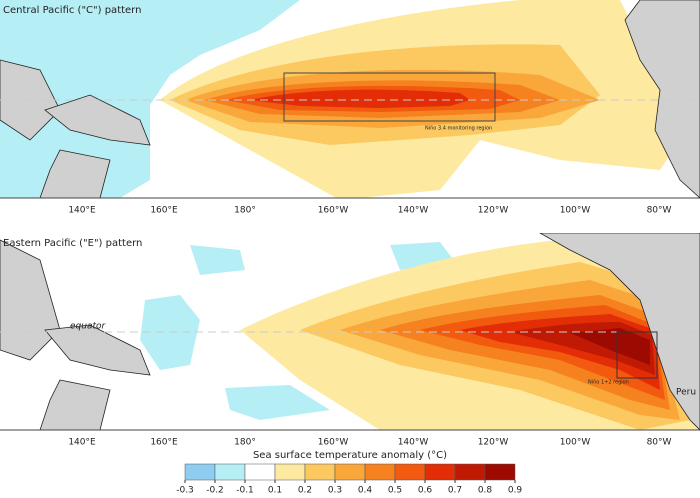 The width and height of the screenshot is (700, 498). Describe the element at coordinates (608, 383) in the screenshot. I see `region-label: Niño 1+2 region` at that location.